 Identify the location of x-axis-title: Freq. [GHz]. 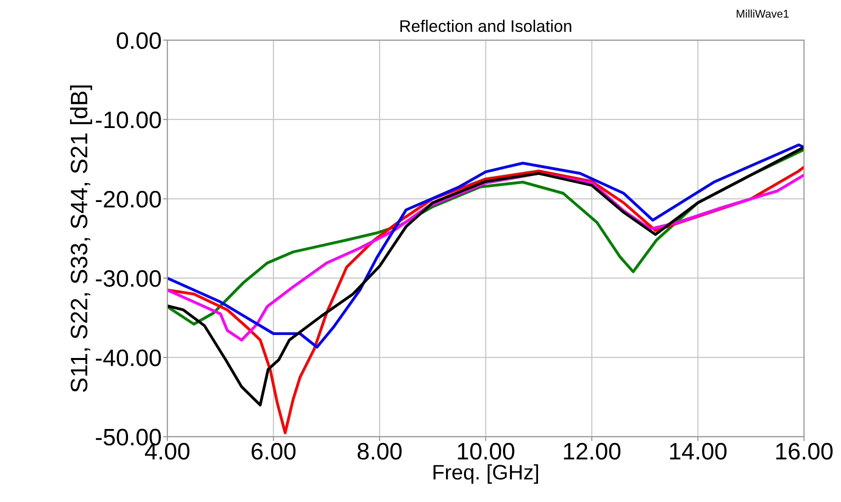
(486, 474).